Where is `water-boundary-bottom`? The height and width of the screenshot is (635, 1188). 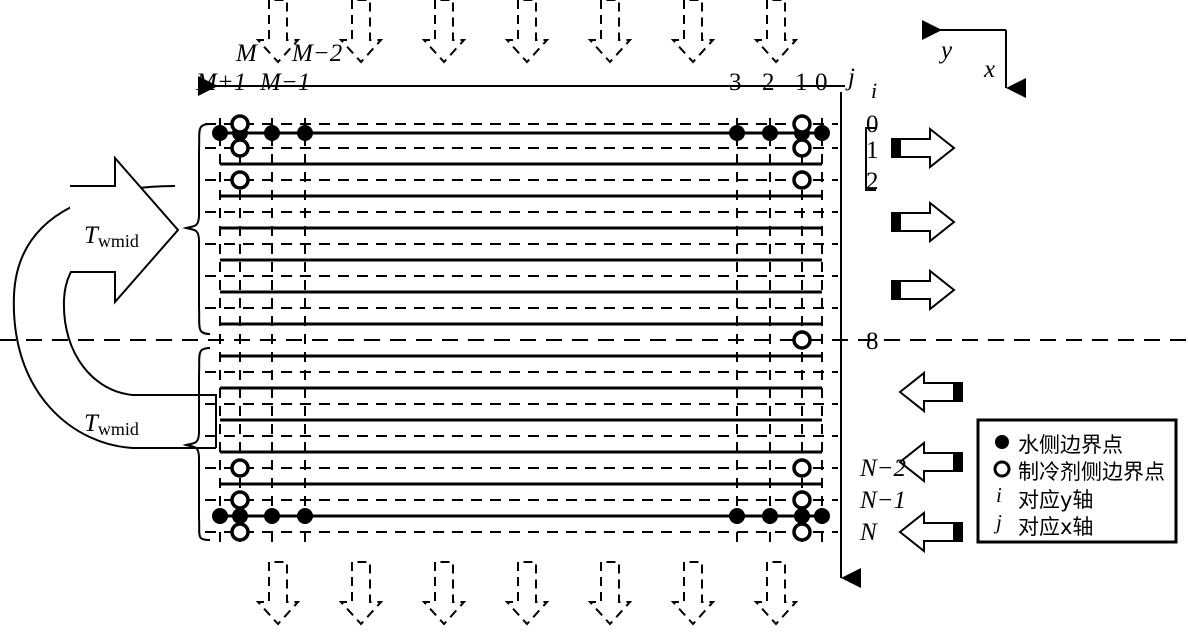
water-boundary-bottom is located at coordinates (521, 516).